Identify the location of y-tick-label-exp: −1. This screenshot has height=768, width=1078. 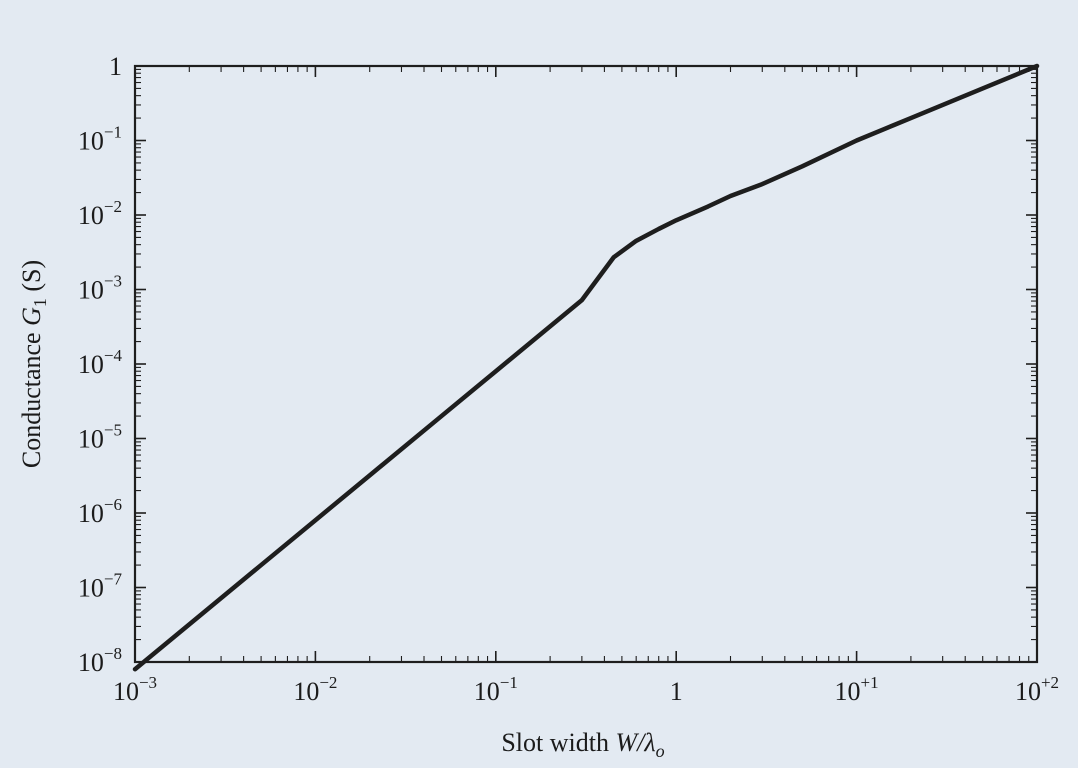
(113, 132).